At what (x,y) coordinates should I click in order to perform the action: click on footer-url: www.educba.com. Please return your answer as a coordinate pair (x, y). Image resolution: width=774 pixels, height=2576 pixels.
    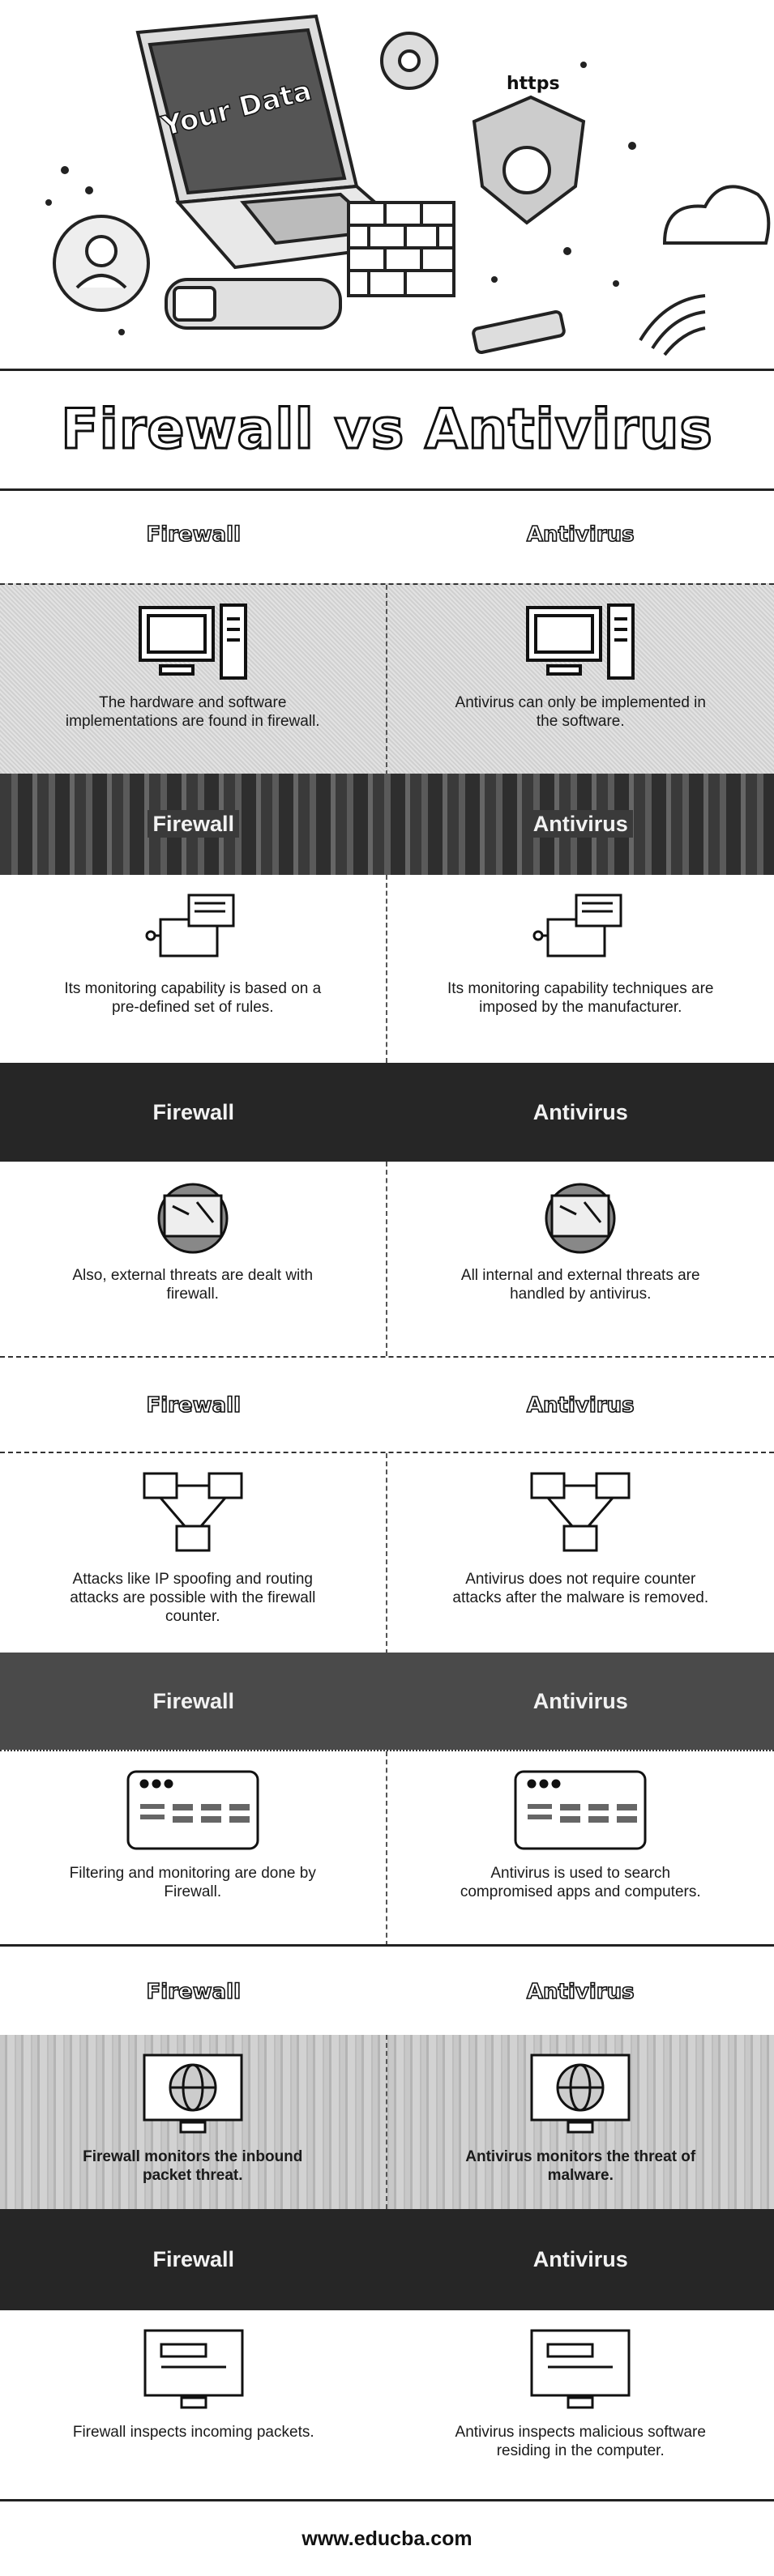
    Looking at the image, I should click on (387, 2538).